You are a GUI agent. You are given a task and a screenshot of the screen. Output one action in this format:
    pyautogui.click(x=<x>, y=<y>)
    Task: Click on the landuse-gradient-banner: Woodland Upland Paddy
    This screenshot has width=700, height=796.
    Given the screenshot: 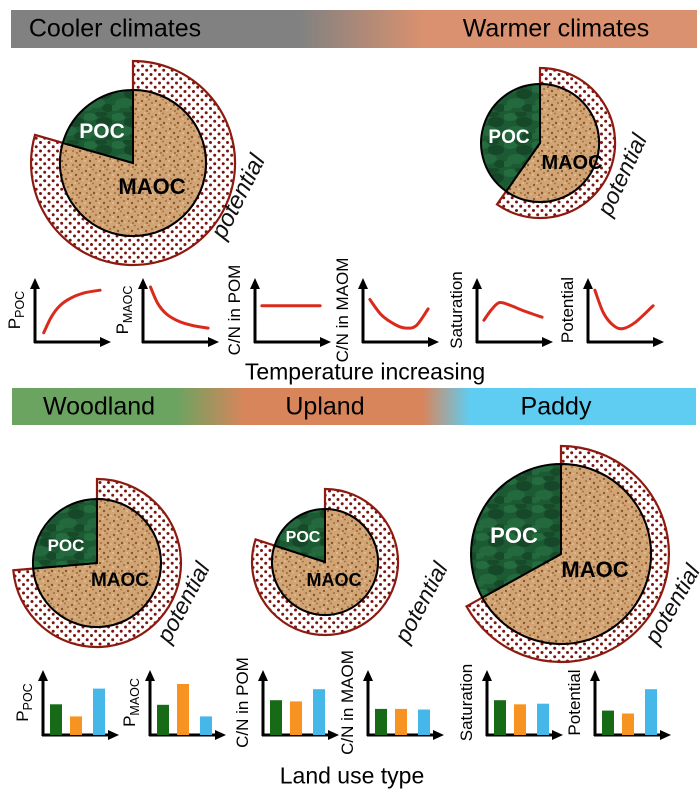 What is the action you would take?
    pyautogui.click(x=354, y=406)
    